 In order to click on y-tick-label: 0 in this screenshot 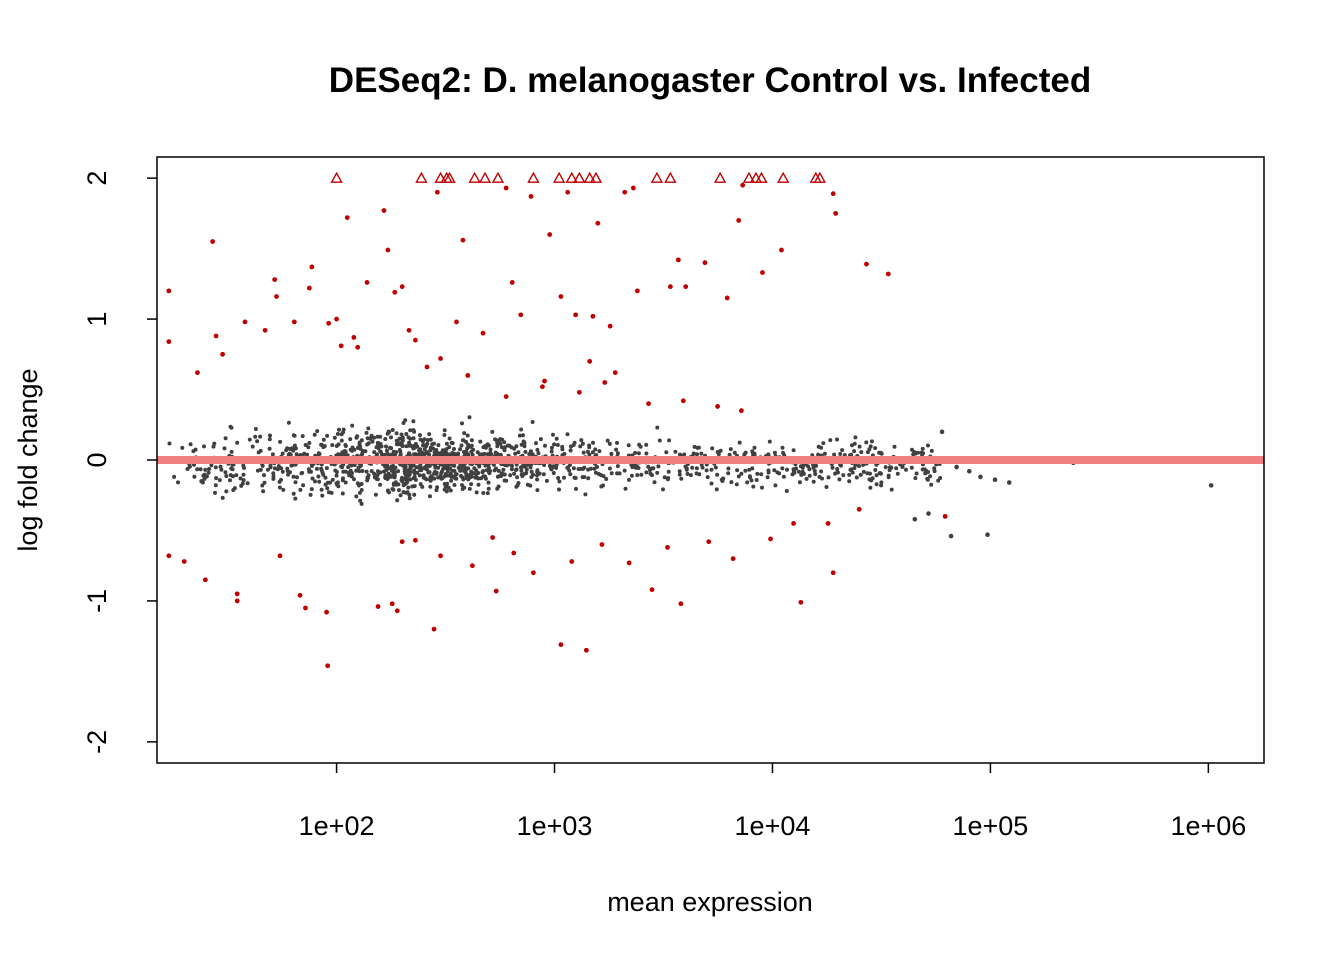, I will do `click(97, 459)`.